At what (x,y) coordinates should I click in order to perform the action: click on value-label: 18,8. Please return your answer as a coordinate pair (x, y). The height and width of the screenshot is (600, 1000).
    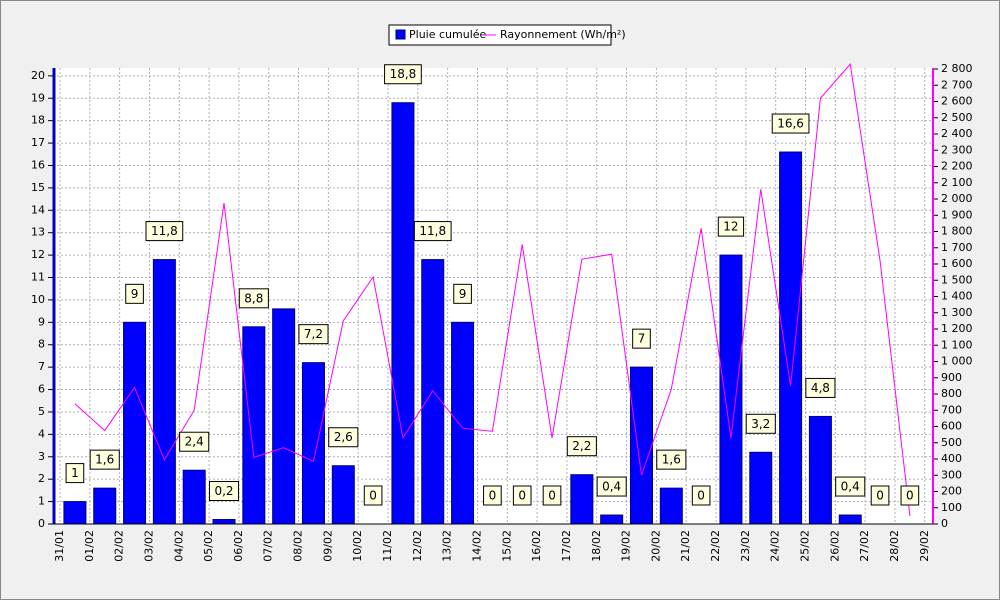
    Looking at the image, I should click on (403, 74).